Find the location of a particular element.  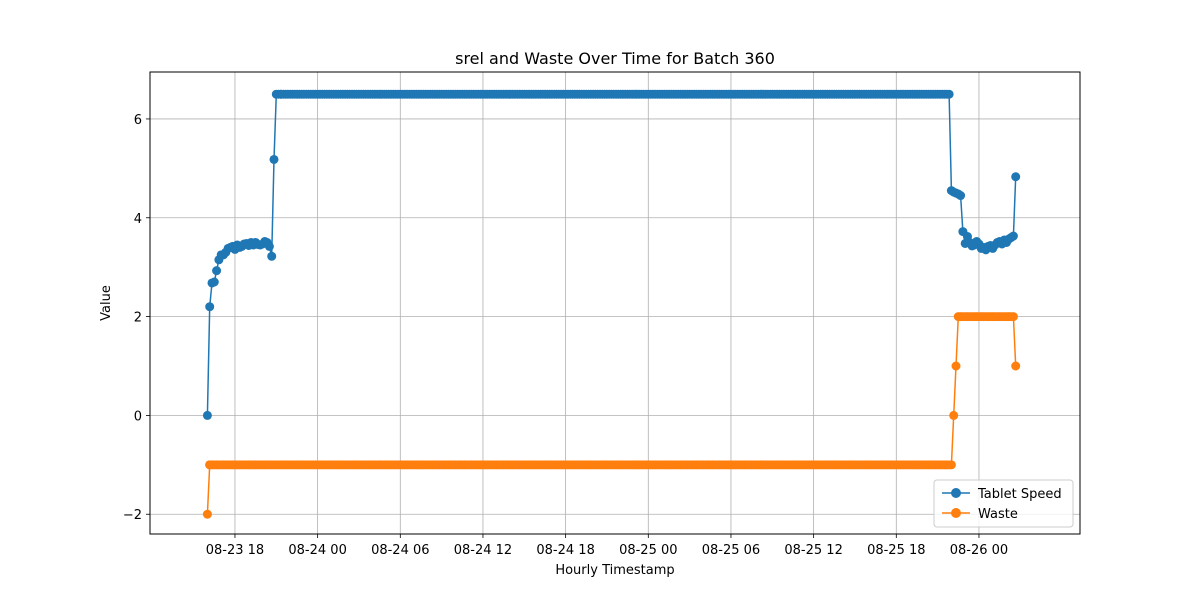

legend: Tablet Speed Waste is located at coordinates (1003, 503).